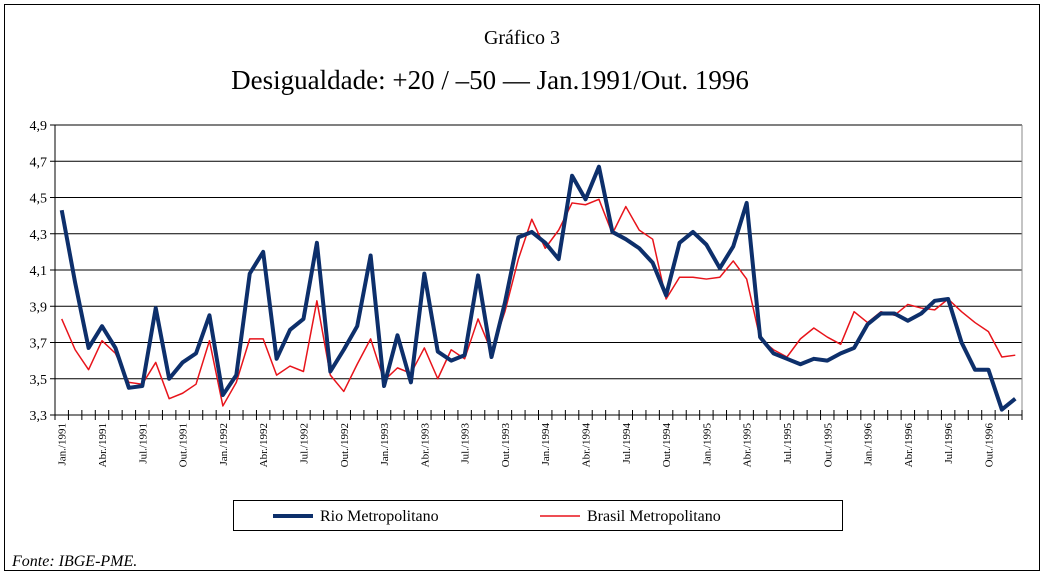 This screenshot has width=1045, height=576. I want to click on x-tick-label: Abr./1994, so click(587, 445).